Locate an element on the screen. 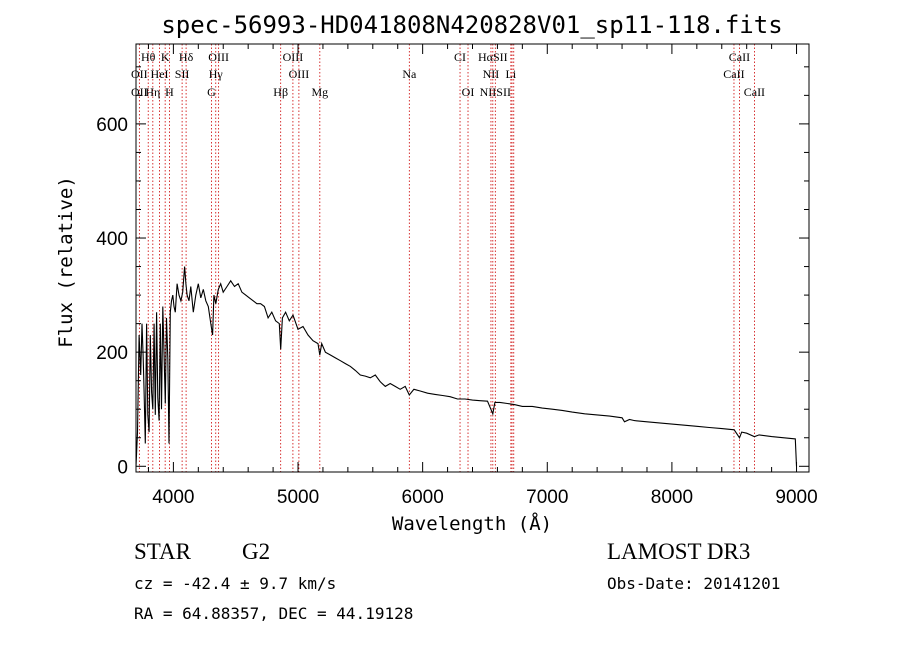 Image resolution: width=900 pixels, height=649 pixels. line-label: OI is located at coordinates (468, 92).